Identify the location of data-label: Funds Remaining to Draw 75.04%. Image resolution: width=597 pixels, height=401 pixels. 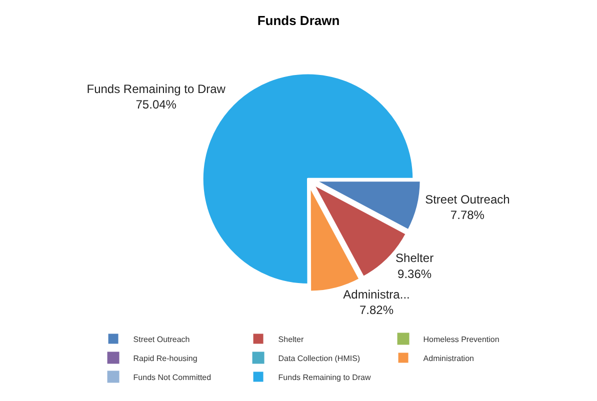
(156, 97).